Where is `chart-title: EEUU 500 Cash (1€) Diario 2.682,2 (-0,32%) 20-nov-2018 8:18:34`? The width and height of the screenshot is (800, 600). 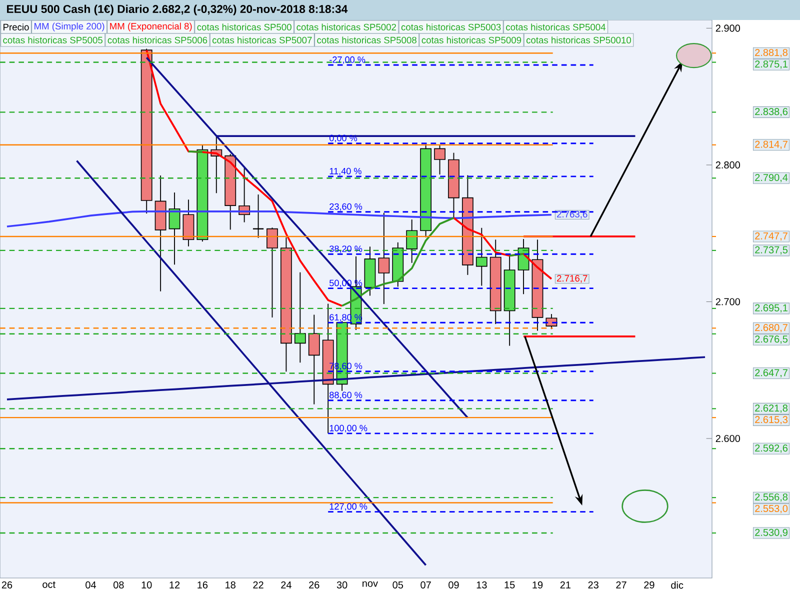 chart-title: EEUU 500 Cash (1€) Diario 2.682,2 (-0,32%) 20-nov-2018 8:18:34 is located at coordinates (177, 10).